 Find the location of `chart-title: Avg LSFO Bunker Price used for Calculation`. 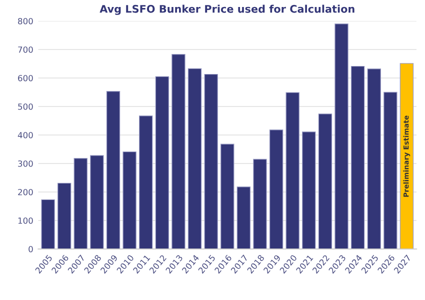

chart-title: Avg LSFO Bunker Price used for Calculation is located at coordinates (227, 9).